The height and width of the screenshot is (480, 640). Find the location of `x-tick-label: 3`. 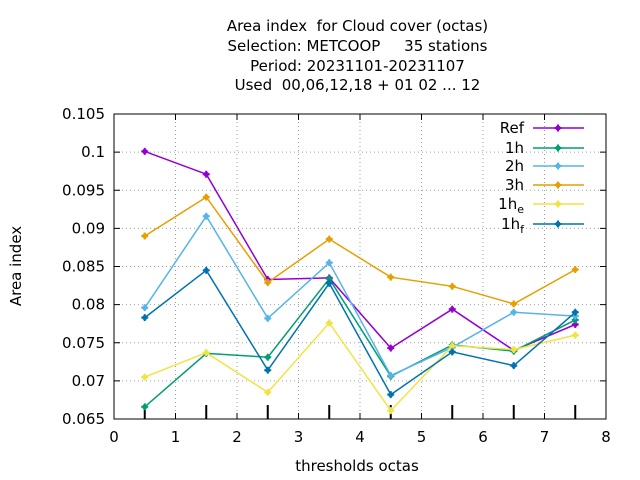

x-tick-label: 3 is located at coordinates (299, 437).